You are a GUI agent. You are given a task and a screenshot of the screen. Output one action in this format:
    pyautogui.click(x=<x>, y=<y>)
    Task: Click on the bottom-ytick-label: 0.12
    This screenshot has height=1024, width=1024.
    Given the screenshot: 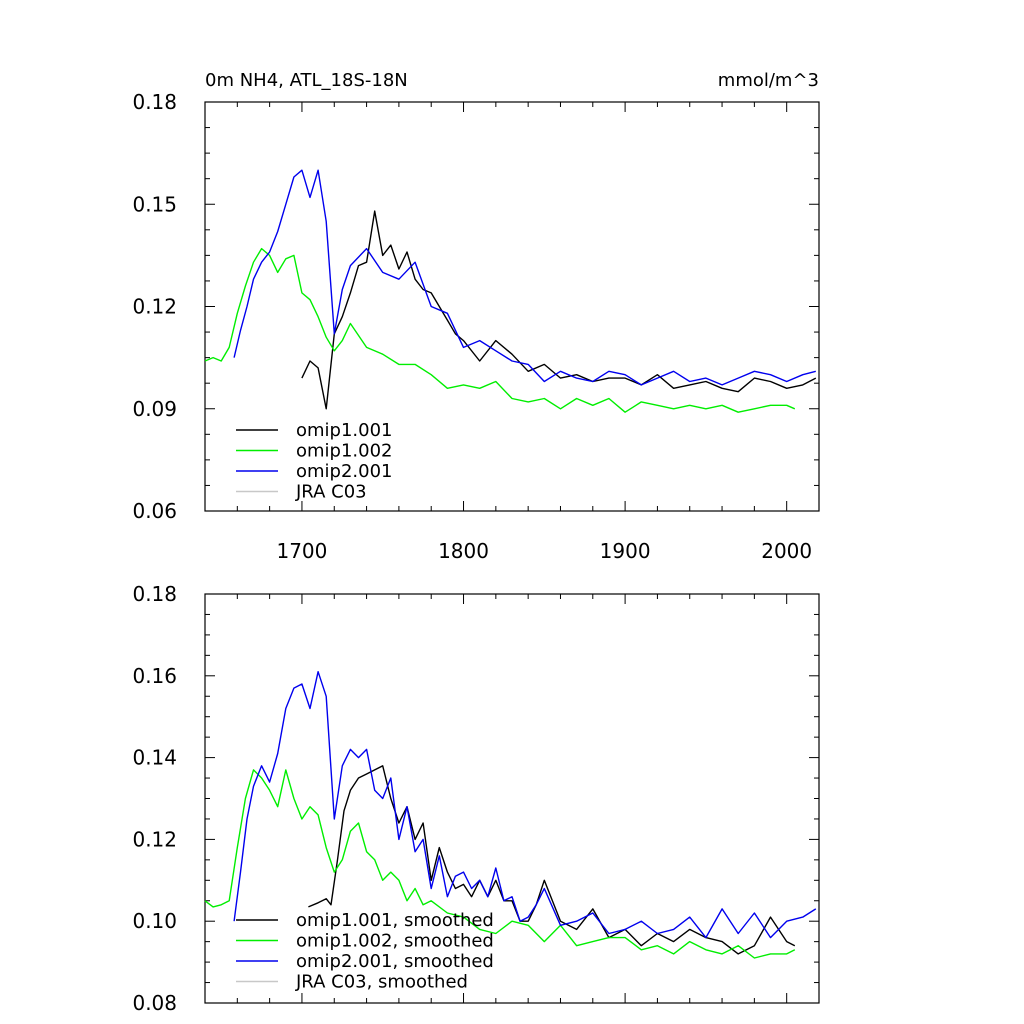 What is the action you would take?
    pyautogui.click(x=154, y=839)
    